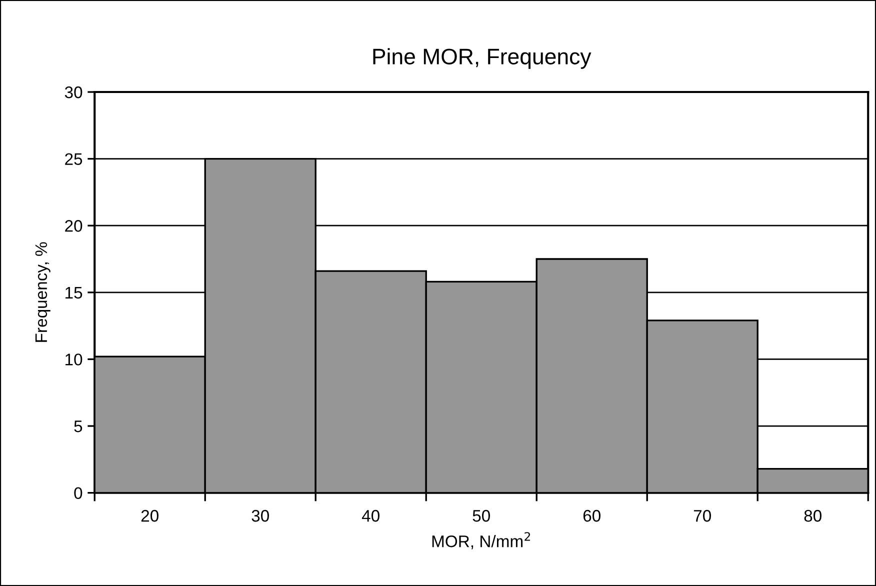  What do you see at coordinates (260, 516) in the screenshot?
I see `x-tick-label: 30` at bounding box center [260, 516].